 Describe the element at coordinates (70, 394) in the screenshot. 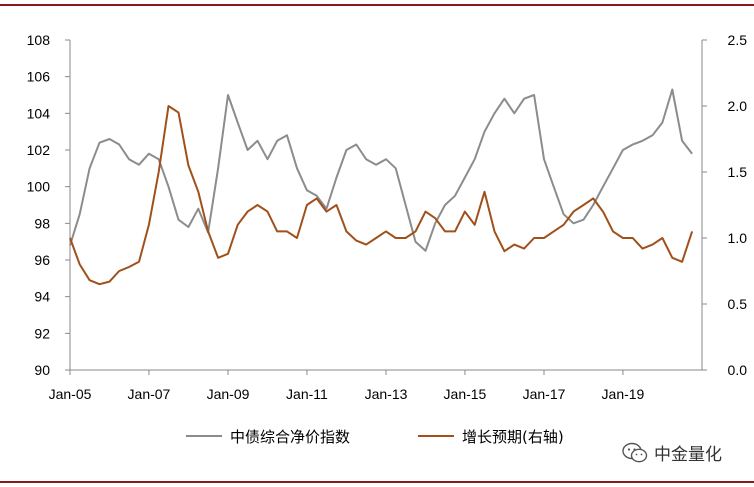

I see `x-tick-label: Jan-05` at that location.